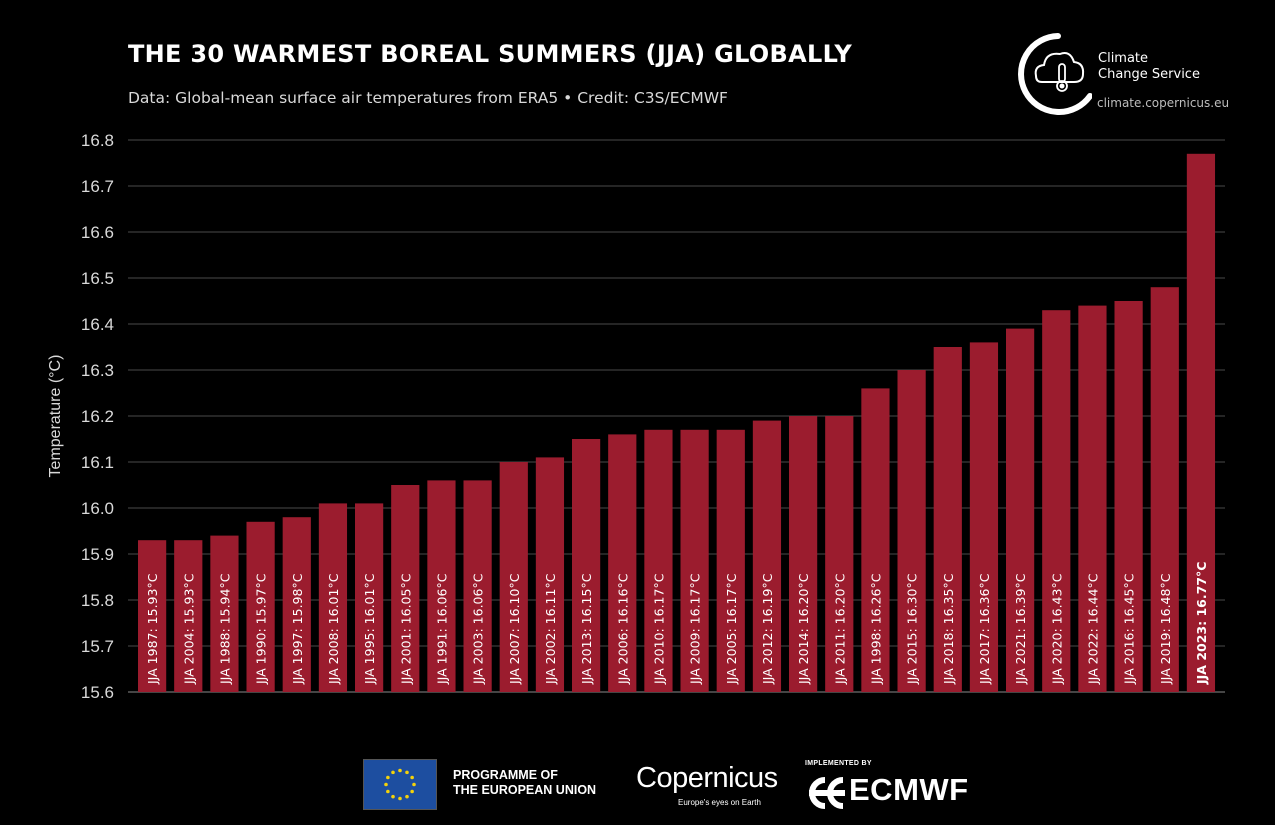 The height and width of the screenshot is (825, 1275). What do you see at coordinates (1163, 103) in the screenshot?
I see `c3s-url: climate.copernicus.eu` at bounding box center [1163, 103].